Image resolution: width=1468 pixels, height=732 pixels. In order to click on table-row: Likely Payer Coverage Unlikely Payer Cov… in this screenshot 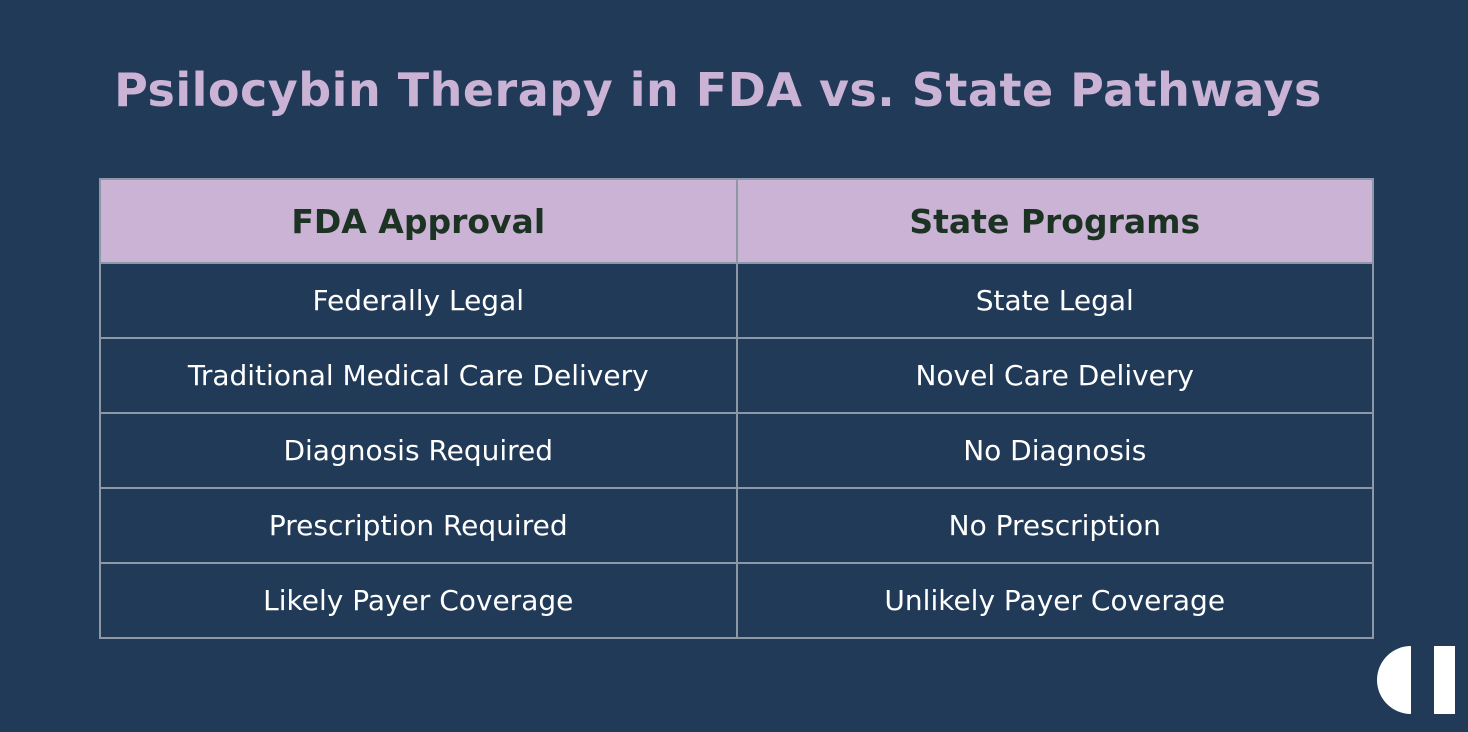, I will do `click(736, 600)`.